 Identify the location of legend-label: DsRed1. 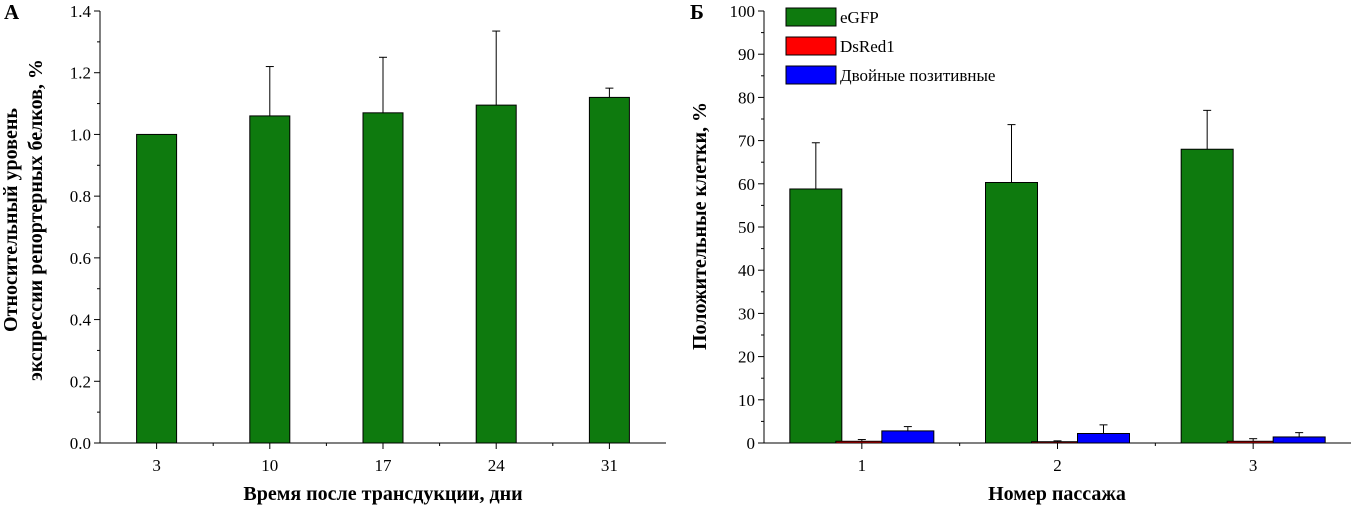
(867, 46).